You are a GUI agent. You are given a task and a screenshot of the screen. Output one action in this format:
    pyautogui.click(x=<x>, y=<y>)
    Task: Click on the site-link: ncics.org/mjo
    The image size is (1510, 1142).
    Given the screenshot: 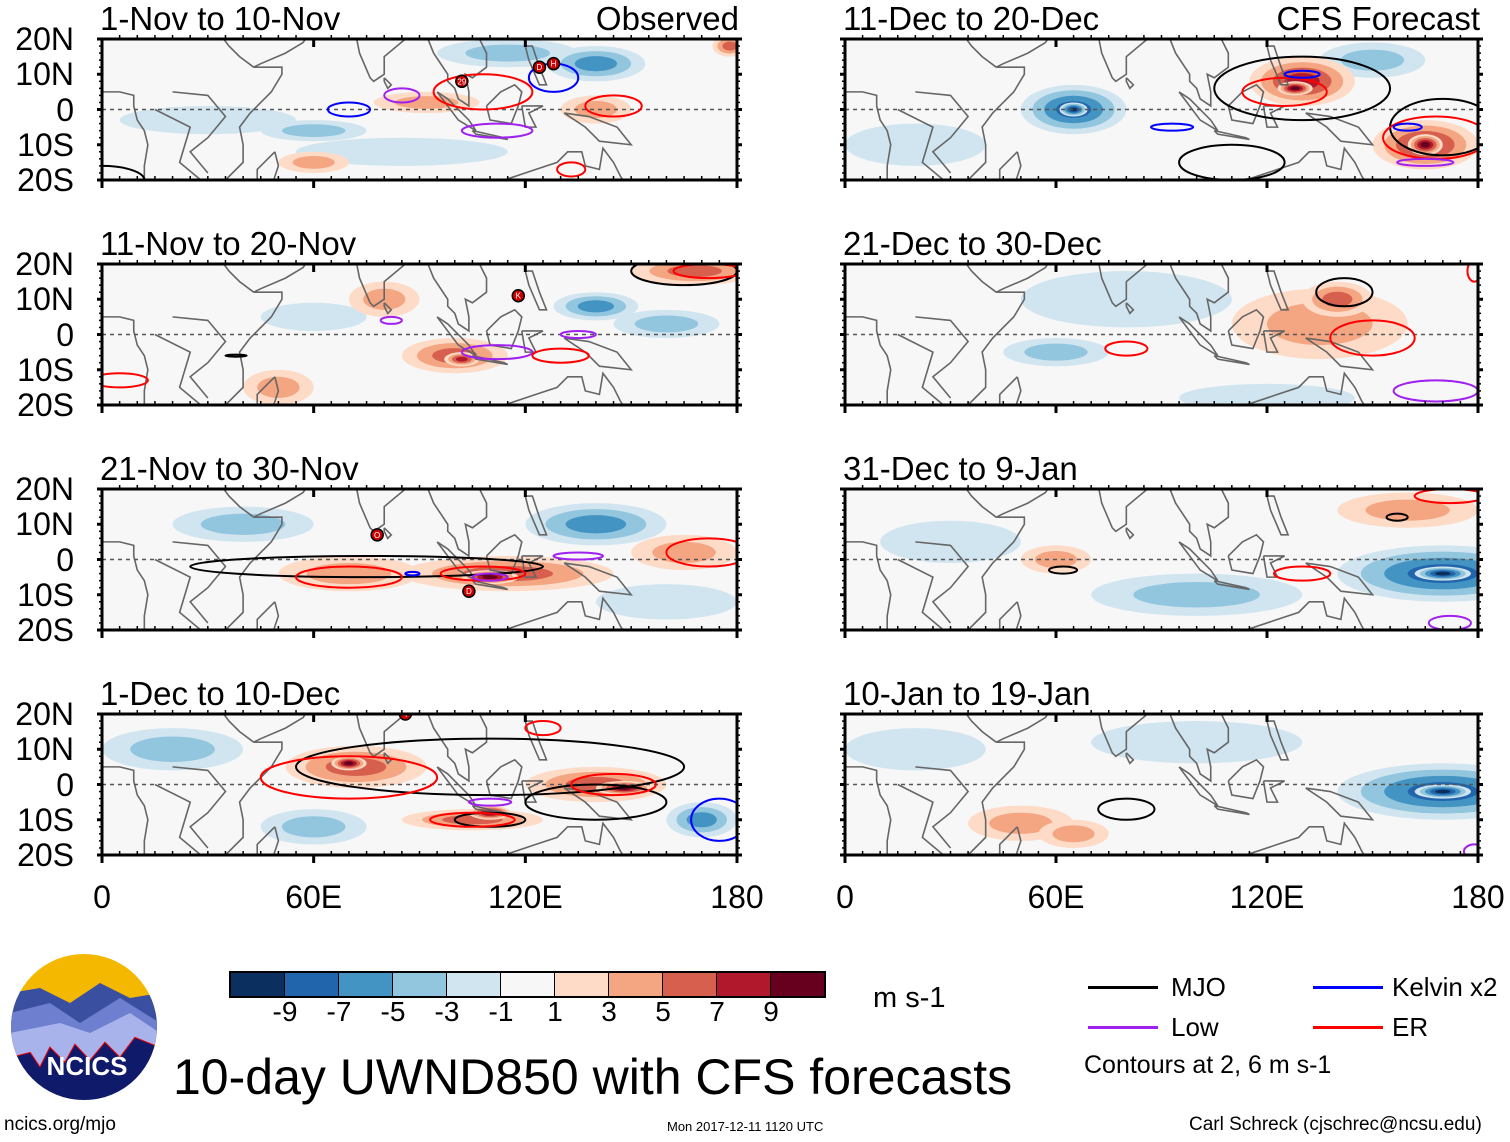 What is the action you would take?
    pyautogui.click(x=60, y=1124)
    